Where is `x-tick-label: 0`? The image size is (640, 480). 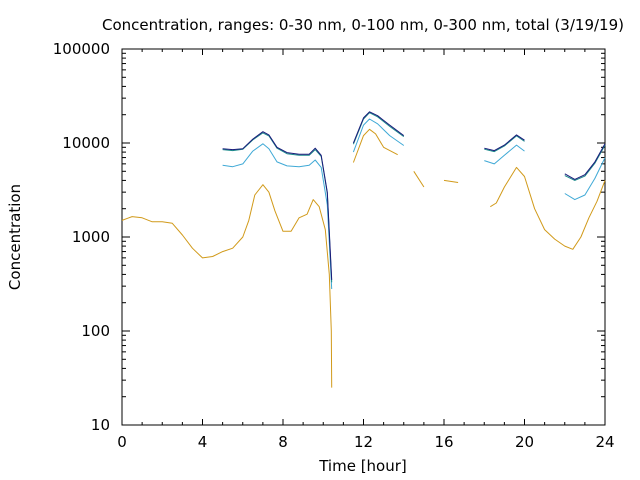
x-tick-label: 0 is located at coordinates (122, 442).